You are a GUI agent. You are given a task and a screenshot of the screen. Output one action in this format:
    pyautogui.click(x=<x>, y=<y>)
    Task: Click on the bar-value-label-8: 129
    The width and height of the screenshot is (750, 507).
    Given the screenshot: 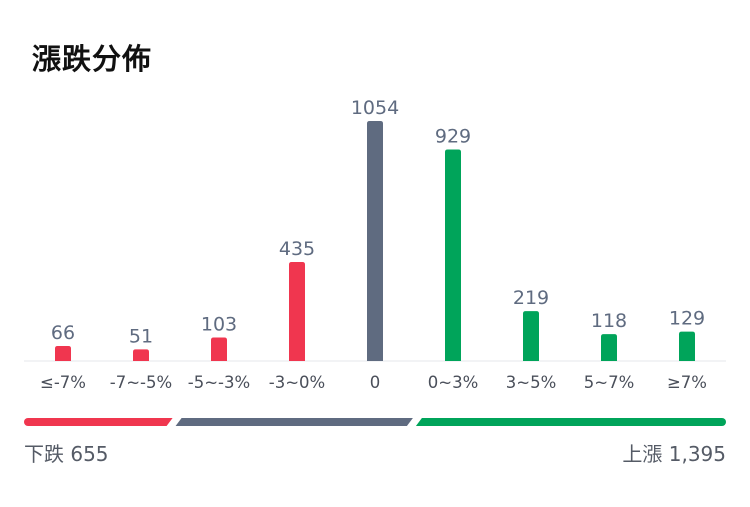 What is the action you would take?
    pyautogui.click(x=687, y=319)
    